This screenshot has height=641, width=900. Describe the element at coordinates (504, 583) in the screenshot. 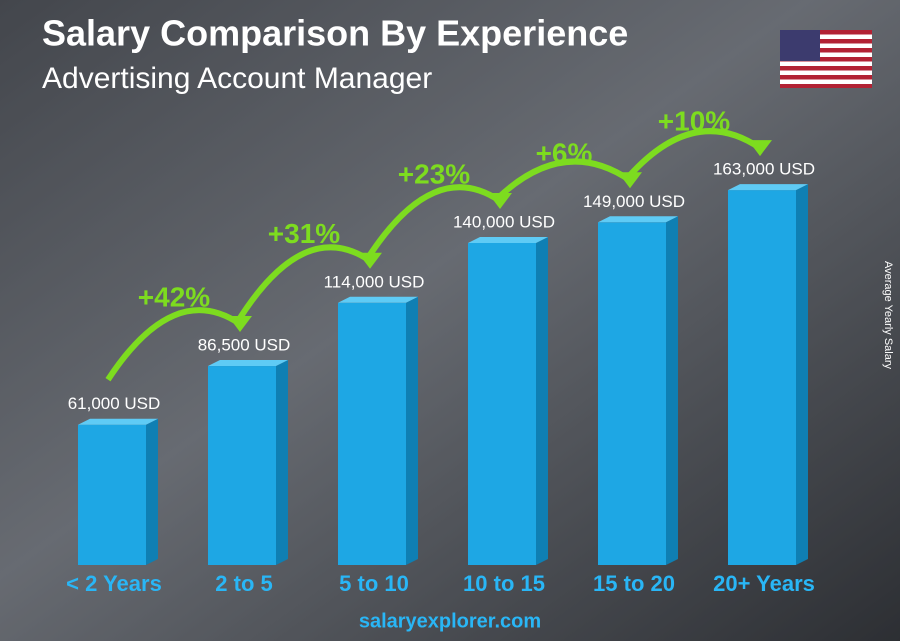

I see `x-tick-label: 10 to 15` at that location.